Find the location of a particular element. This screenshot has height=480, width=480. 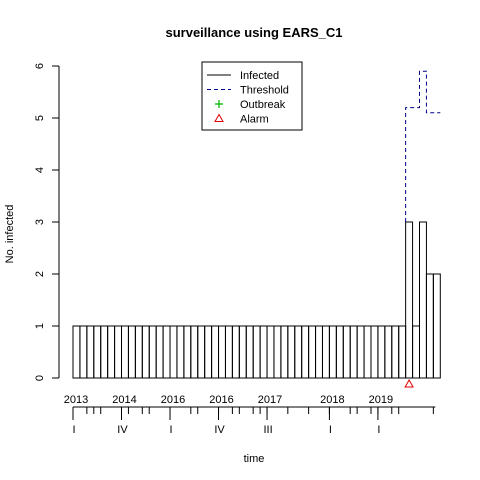

legend-swatch-outbreak is located at coordinates (219, 104).